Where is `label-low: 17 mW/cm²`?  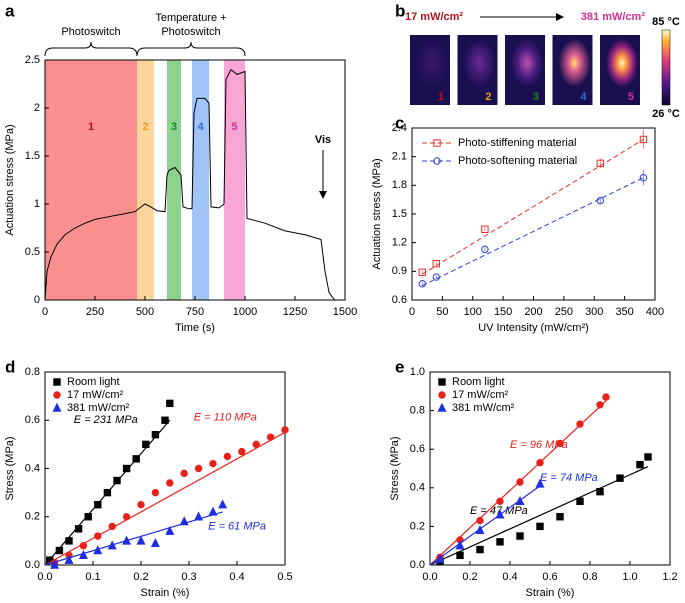 label-low: 17 mW/cm² is located at coordinates (434, 17).